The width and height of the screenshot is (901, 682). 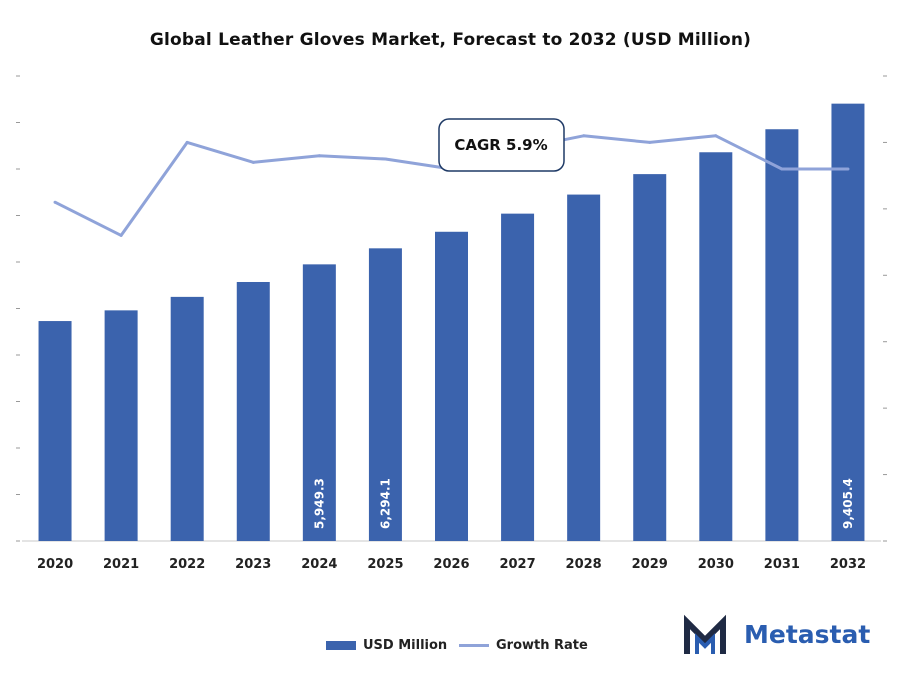 I want to click on growth-point-2028, so click(x=584, y=136).